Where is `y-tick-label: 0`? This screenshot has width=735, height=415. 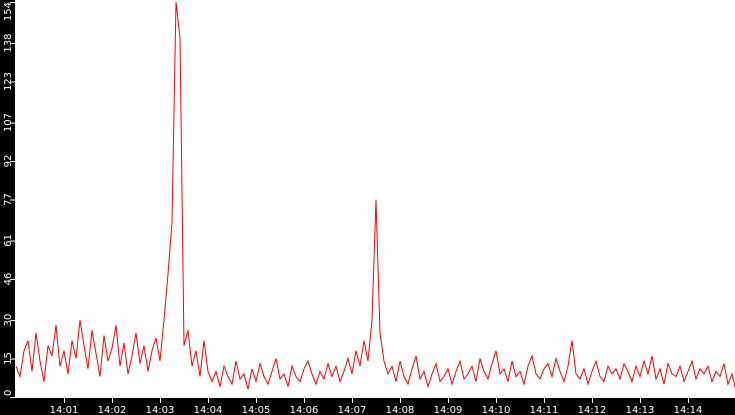
y-tick-label: 0 is located at coordinates (8, 393).